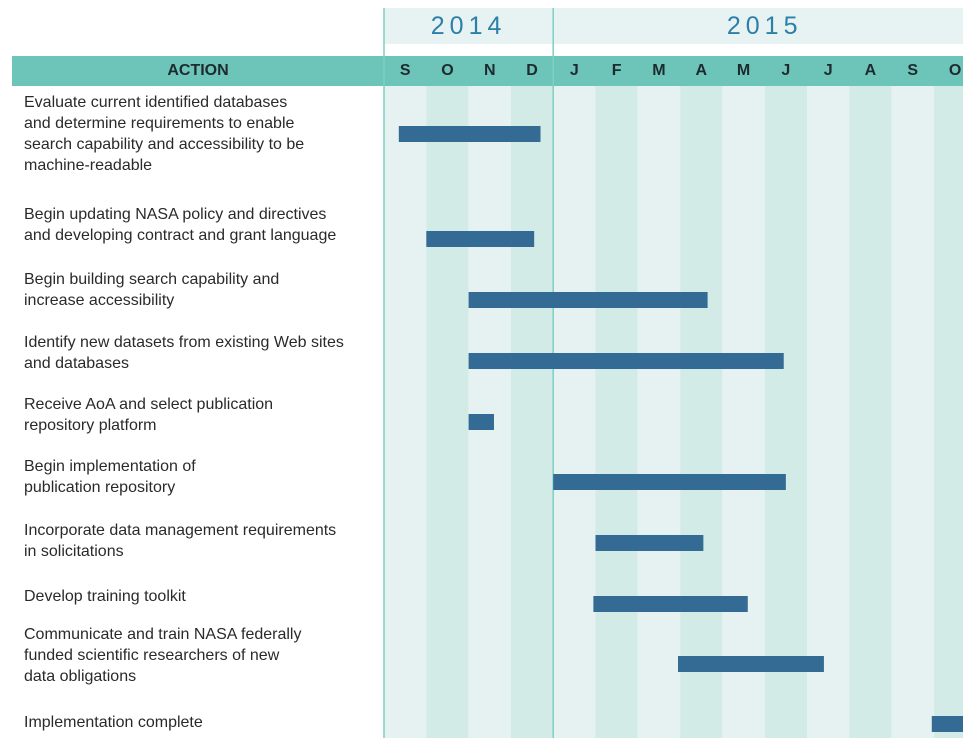 This screenshot has height=738, width=963. Describe the element at coordinates (468, 26) in the screenshot. I see `year-label: 2014` at that location.